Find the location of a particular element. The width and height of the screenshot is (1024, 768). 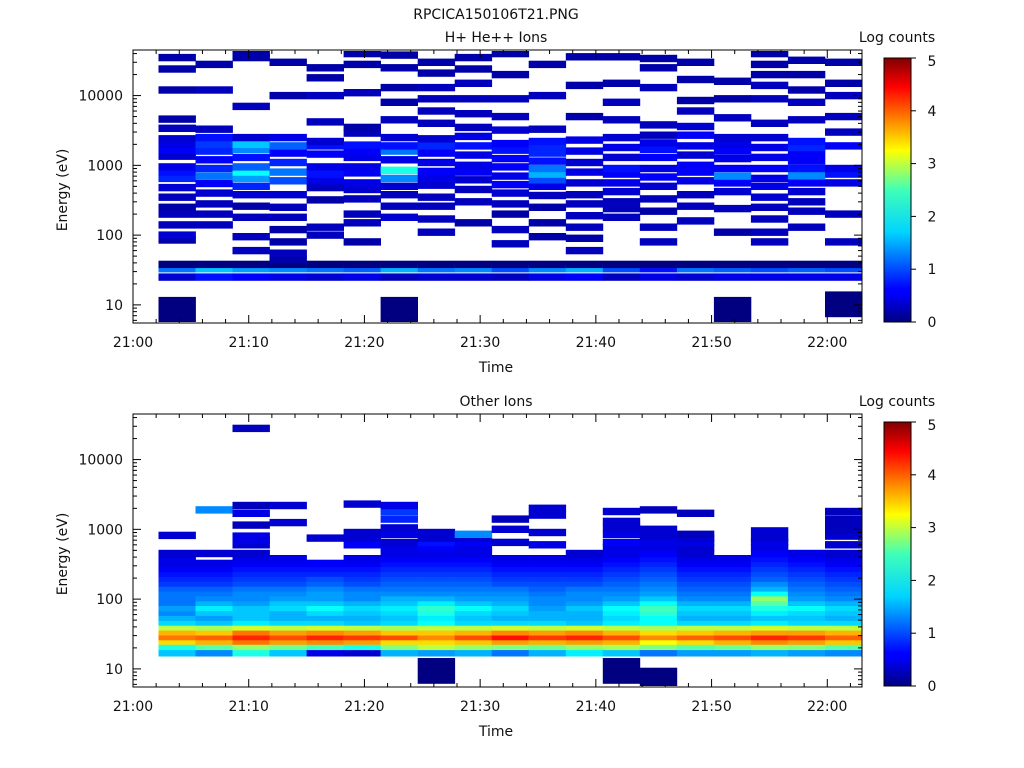

x-axis-label: Time is located at coordinates (495, 732).